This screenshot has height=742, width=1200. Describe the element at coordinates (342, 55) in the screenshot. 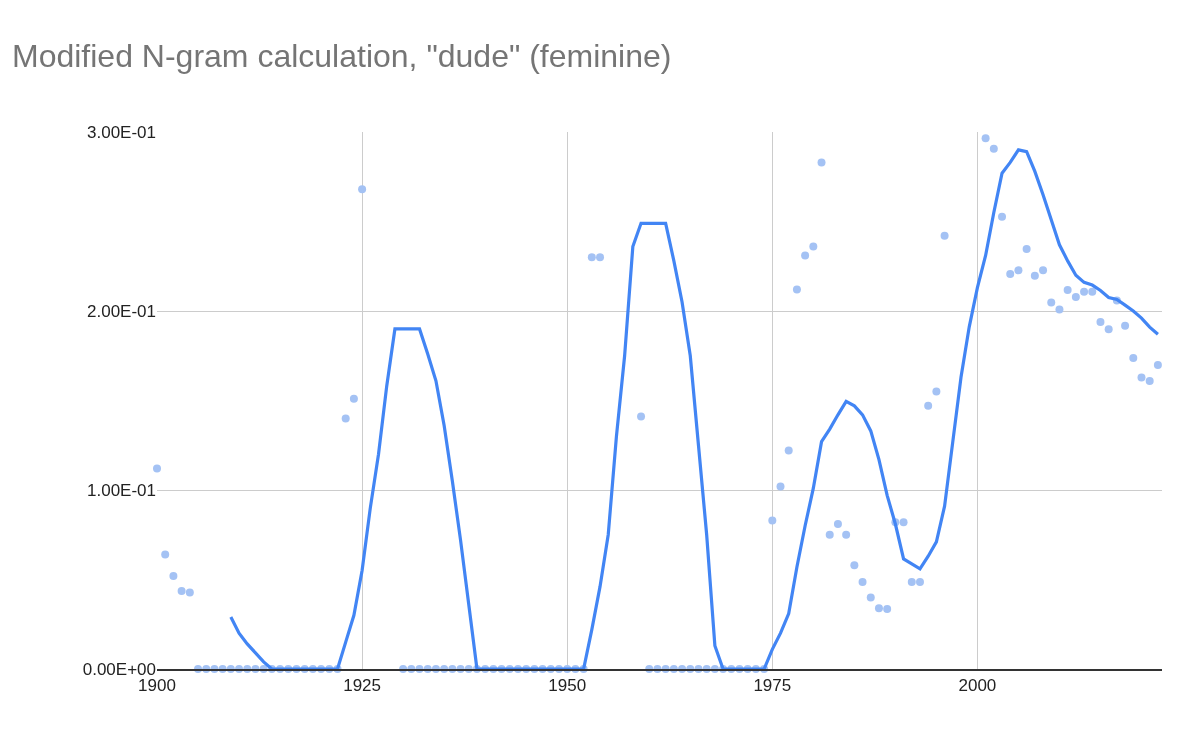

I see `chart-title: Modified N-gram calculation, "dude" (feminine)` at that location.